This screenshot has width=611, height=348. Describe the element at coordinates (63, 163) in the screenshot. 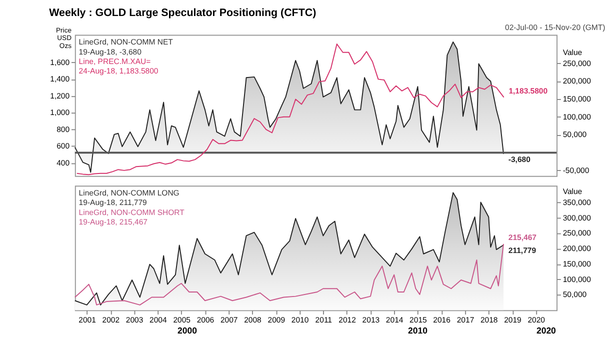

I see `y-tick-label: 400` at that location.